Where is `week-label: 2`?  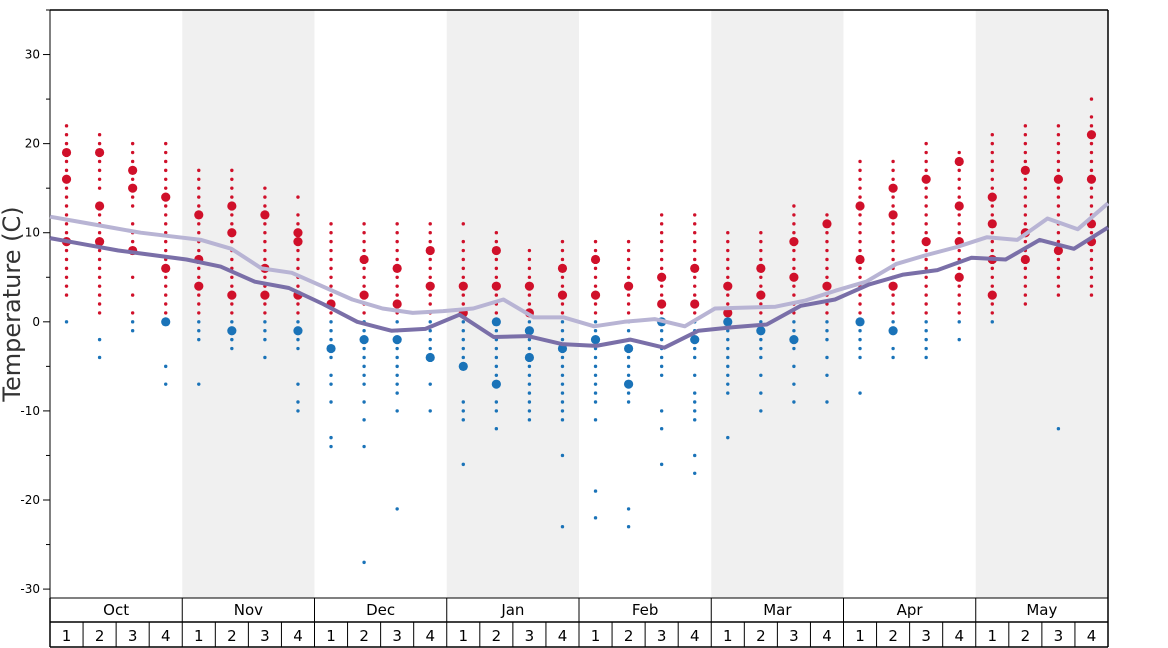 week-label: 2 is located at coordinates (761, 636).